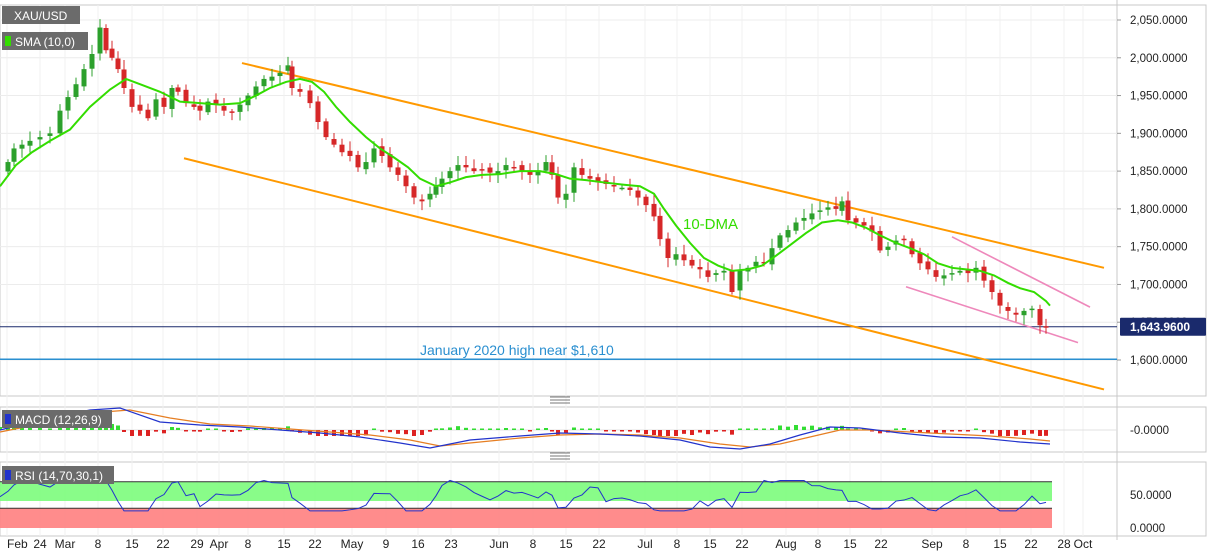 The height and width of the screenshot is (555, 1207). What do you see at coordinates (1083, 544) in the screenshot?
I see `x-tick-label: Oct` at bounding box center [1083, 544].